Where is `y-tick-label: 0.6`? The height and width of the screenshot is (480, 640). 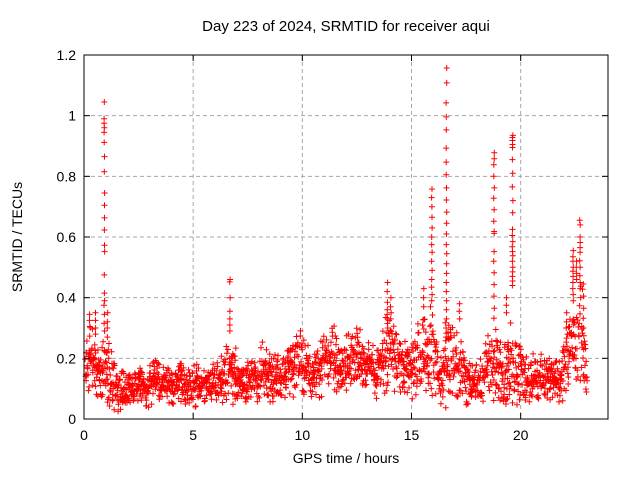 y-tick-label: 0.6 is located at coordinates (67, 237).